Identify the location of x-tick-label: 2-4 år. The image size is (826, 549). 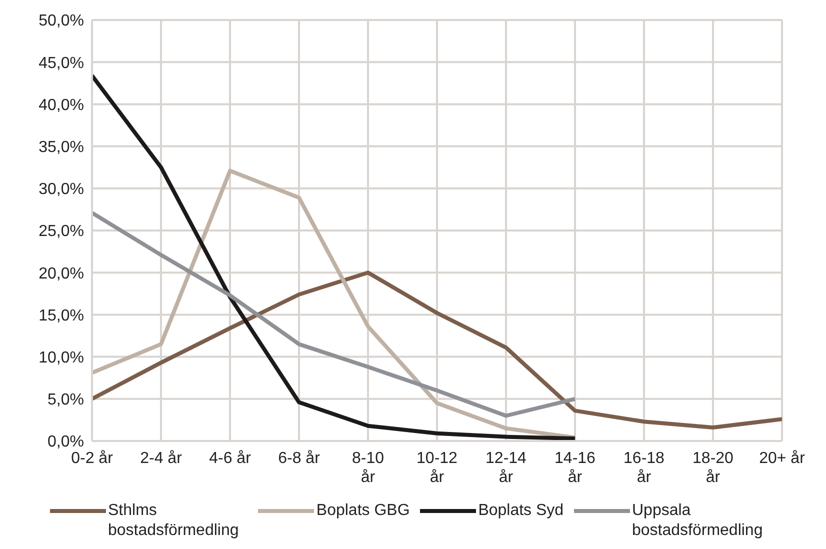
(161, 458).